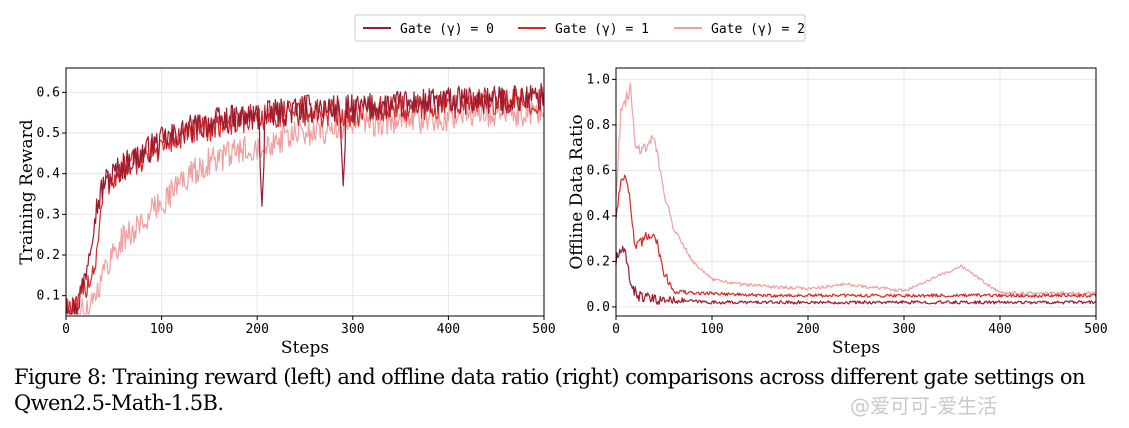 The height and width of the screenshot is (428, 1129). I want to click on series-line-gate0, so click(856, 275).